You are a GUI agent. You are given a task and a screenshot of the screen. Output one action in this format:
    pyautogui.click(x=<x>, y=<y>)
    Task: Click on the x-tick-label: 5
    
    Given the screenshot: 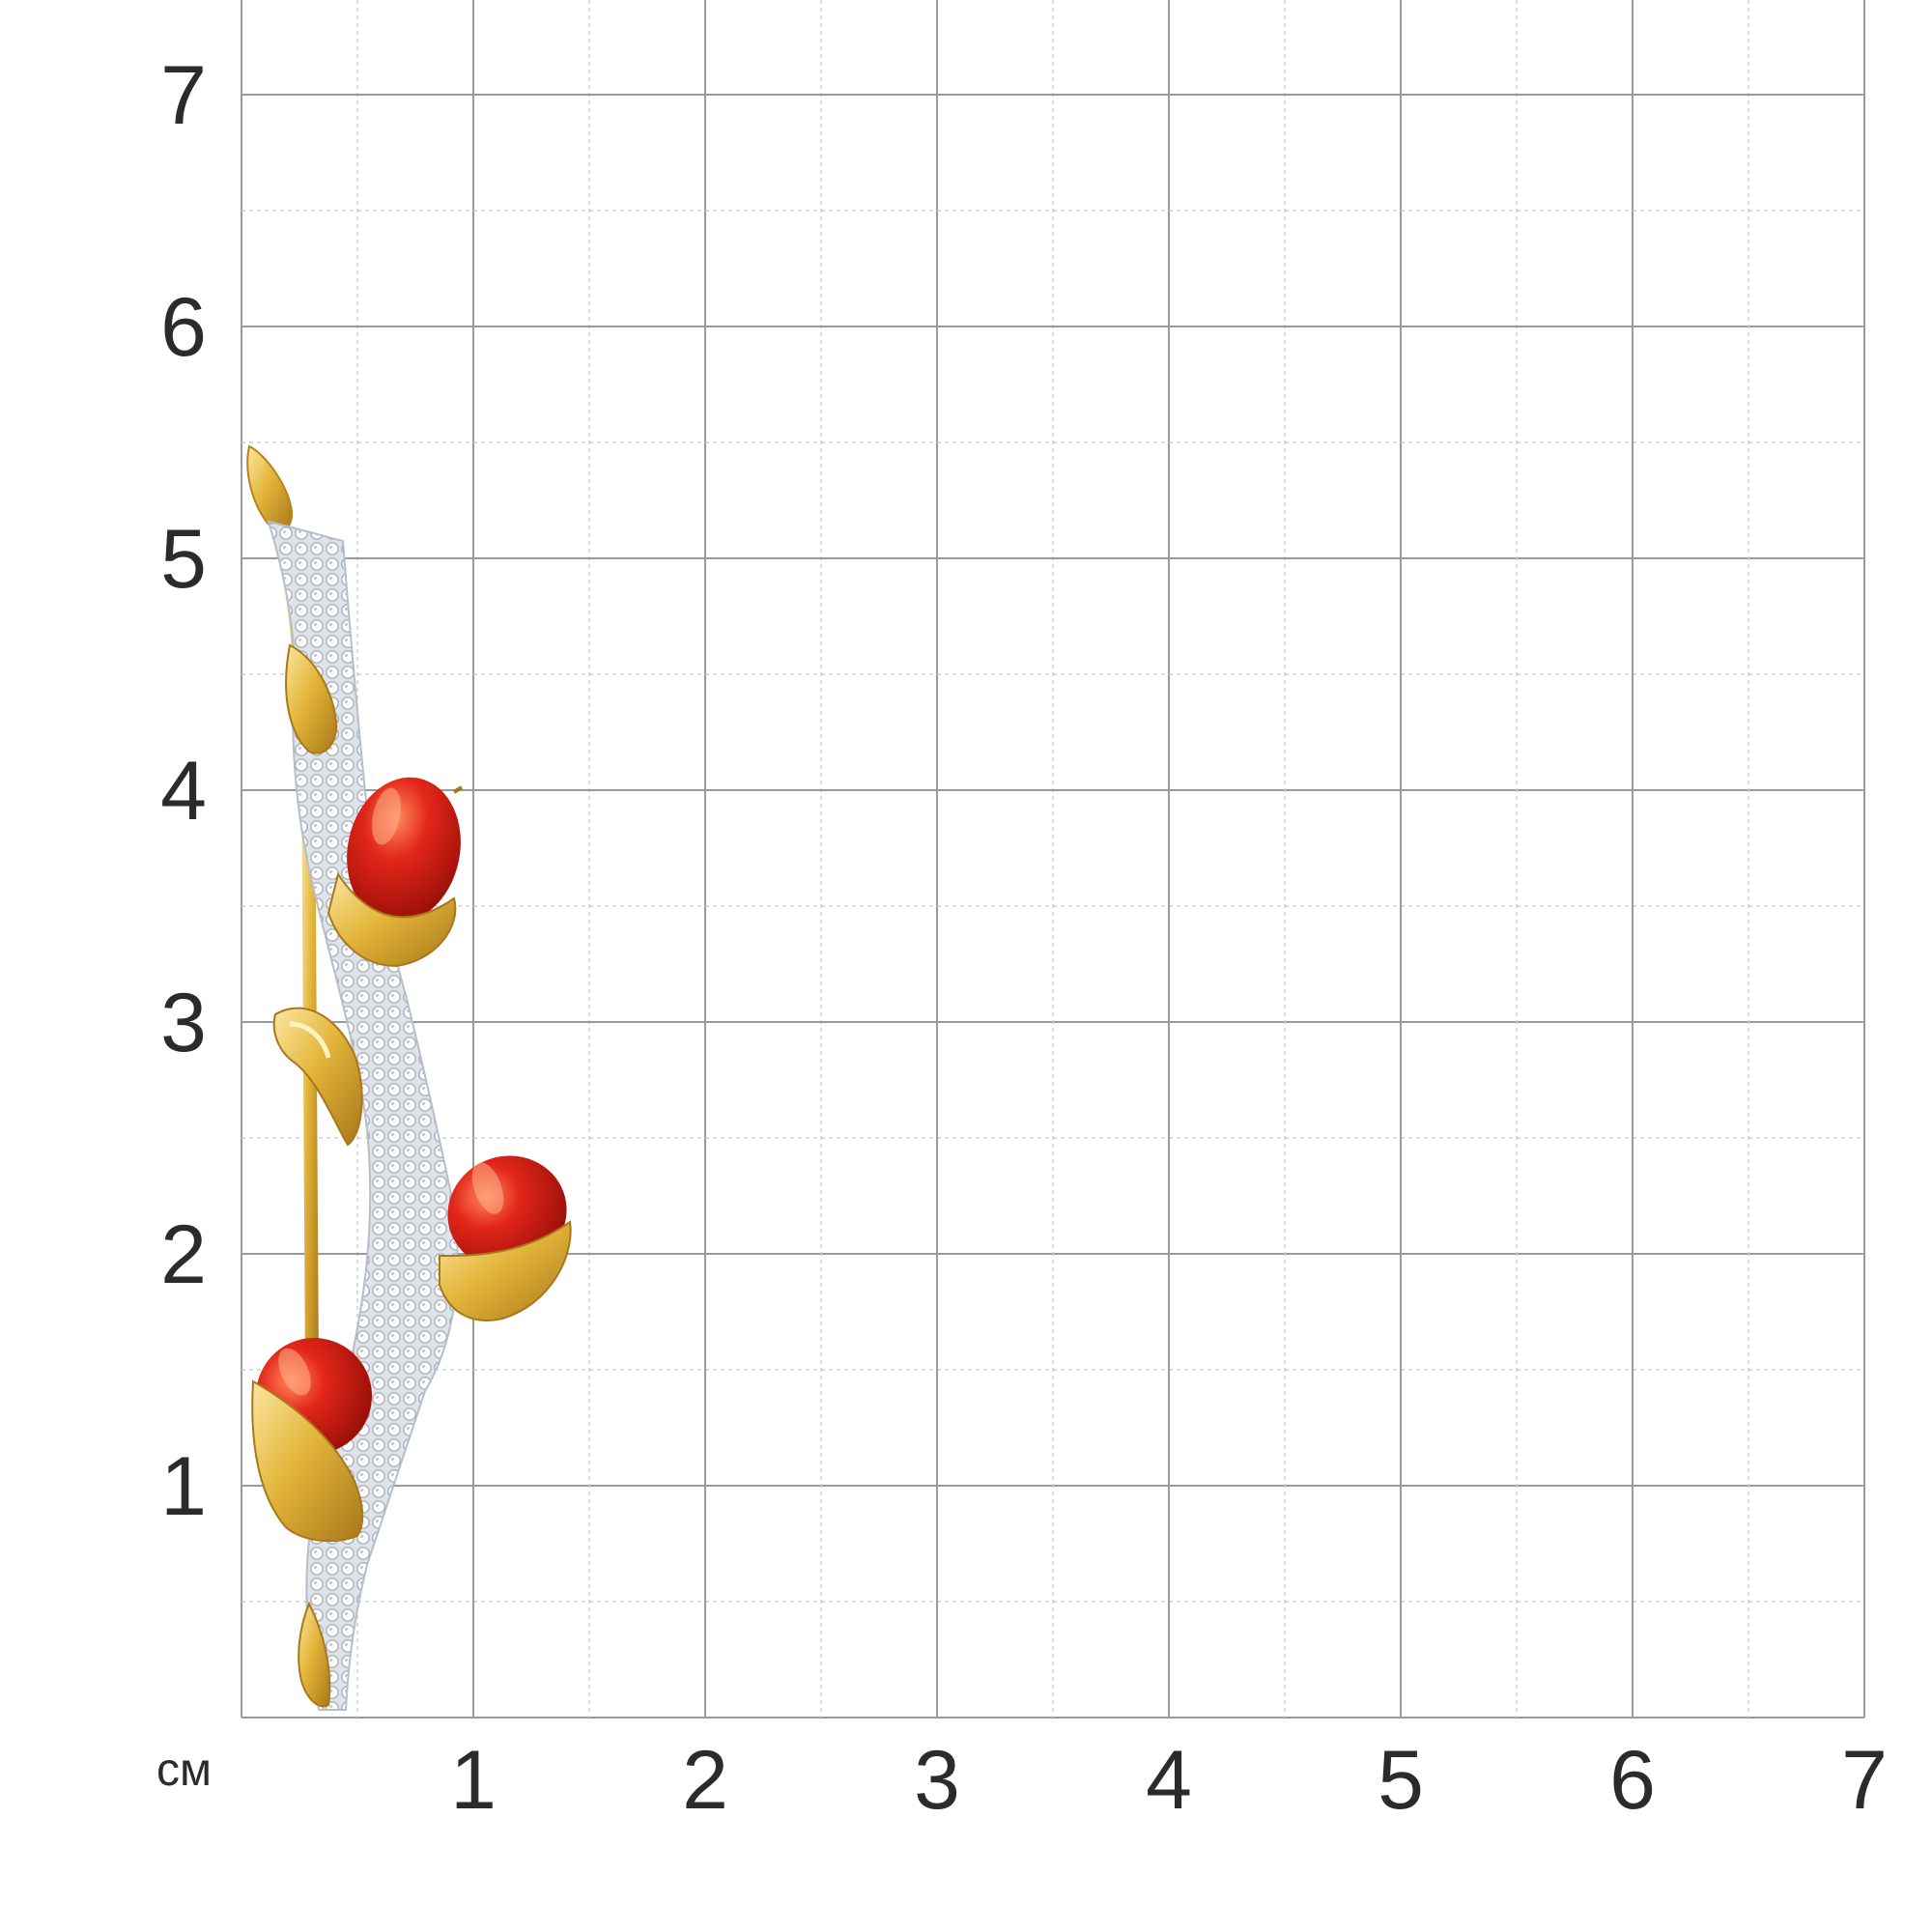 What is the action you would take?
    pyautogui.click(x=1401, y=1780)
    